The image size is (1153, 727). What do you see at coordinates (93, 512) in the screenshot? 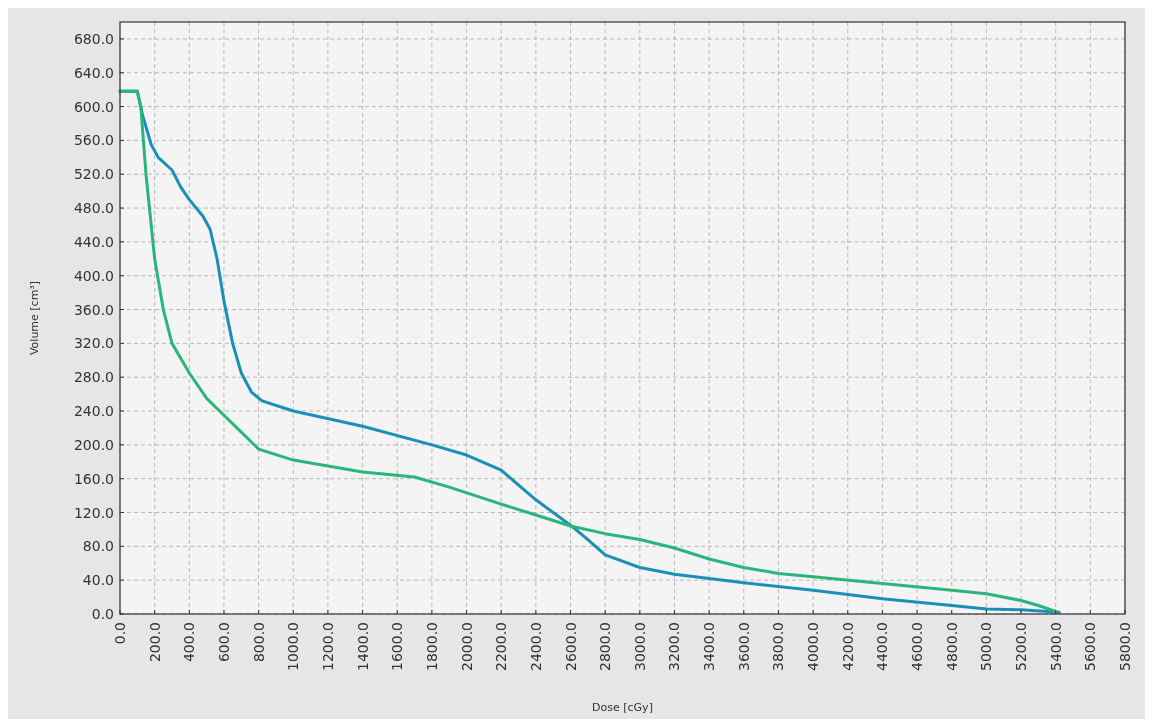
I see `y-tick-label: 120.0` at bounding box center [93, 512].